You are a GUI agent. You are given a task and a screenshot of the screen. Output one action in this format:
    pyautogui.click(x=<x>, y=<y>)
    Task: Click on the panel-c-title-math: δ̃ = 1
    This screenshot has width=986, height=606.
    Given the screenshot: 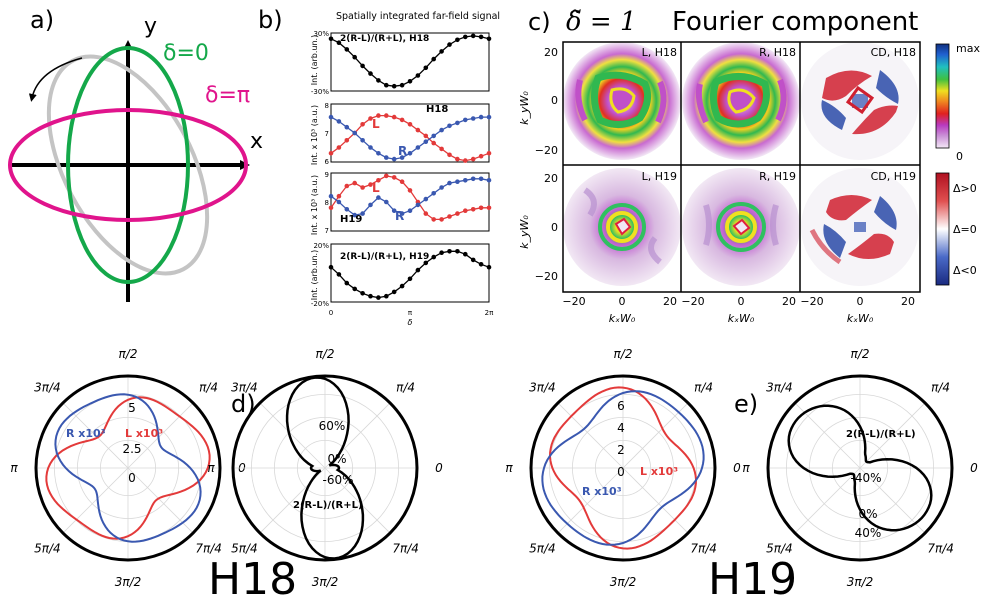 What is the action you would take?
    pyautogui.click(x=601, y=22)
    